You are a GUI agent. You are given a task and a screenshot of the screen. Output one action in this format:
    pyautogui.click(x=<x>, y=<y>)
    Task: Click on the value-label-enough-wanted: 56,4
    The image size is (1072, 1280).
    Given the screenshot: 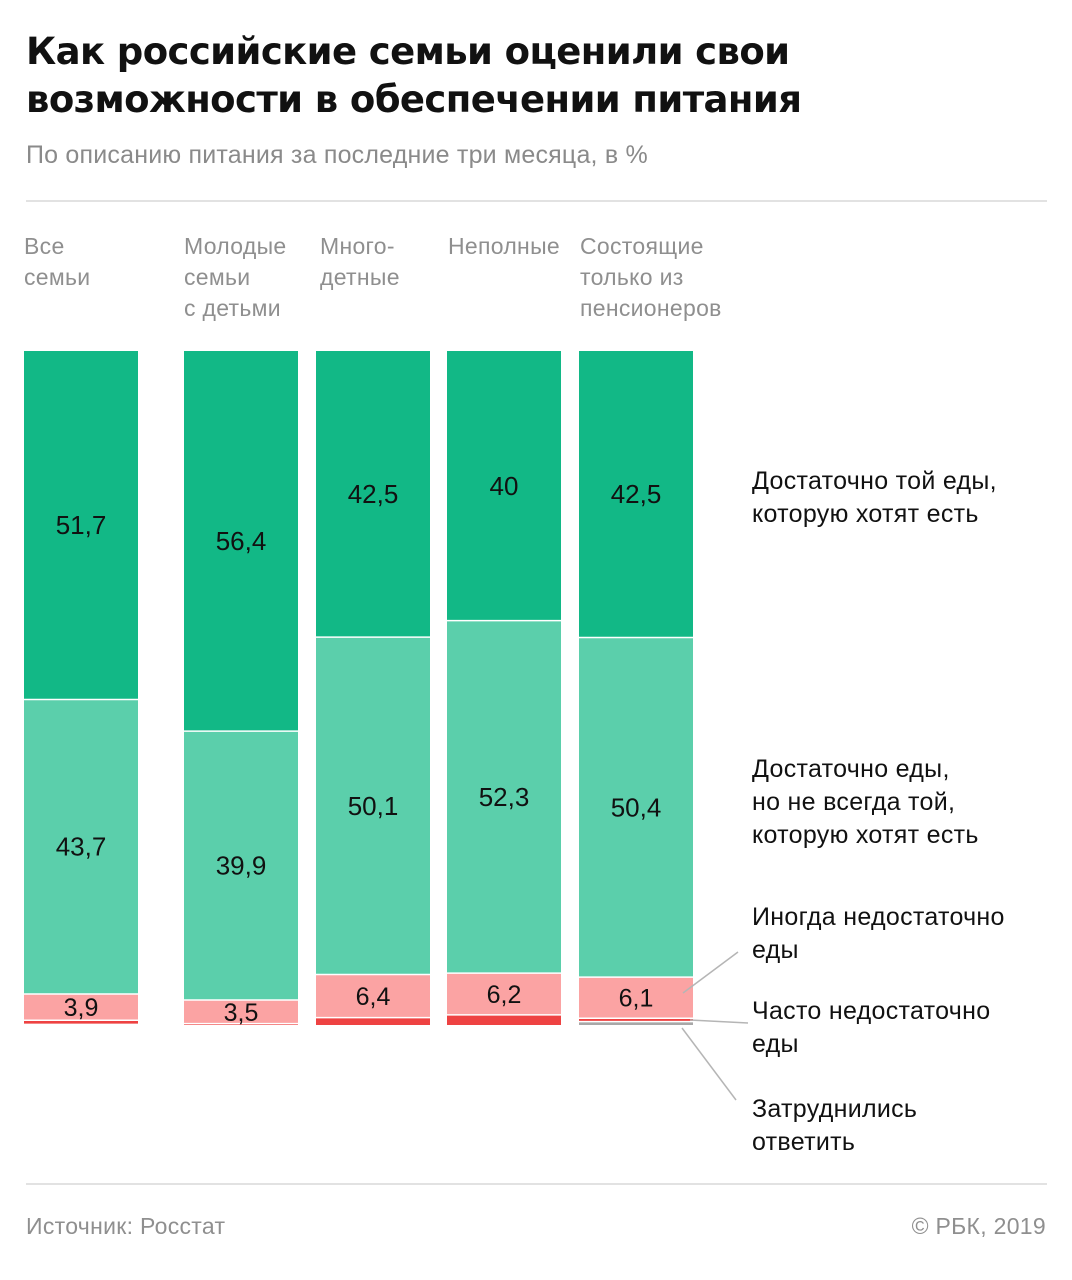 What is the action you would take?
    pyautogui.click(x=241, y=541)
    